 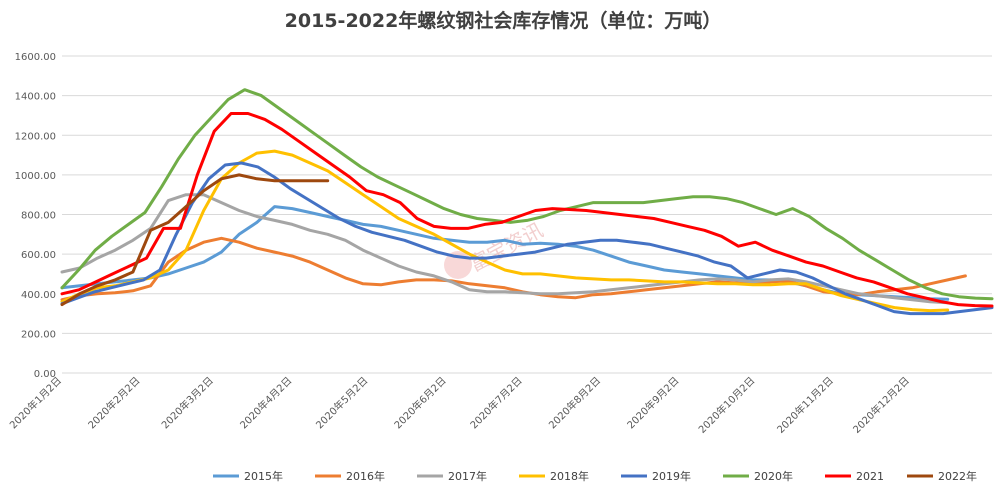 I want to click on legend-label: 2020年, so click(x=773, y=476).